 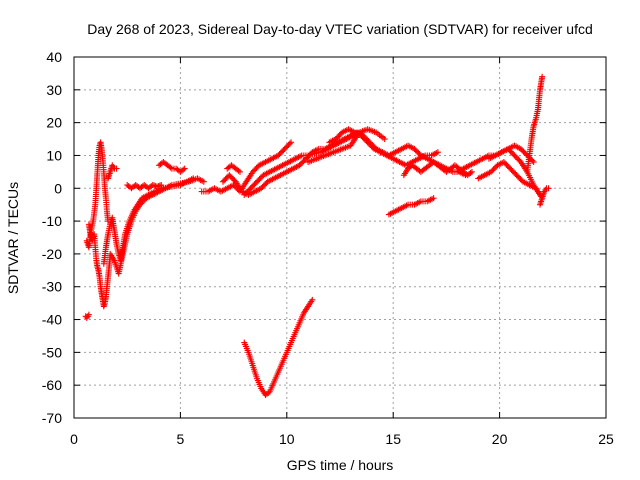 What do you see at coordinates (287, 439) in the screenshot?
I see `x-tick-label: 10` at bounding box center [287, 439].